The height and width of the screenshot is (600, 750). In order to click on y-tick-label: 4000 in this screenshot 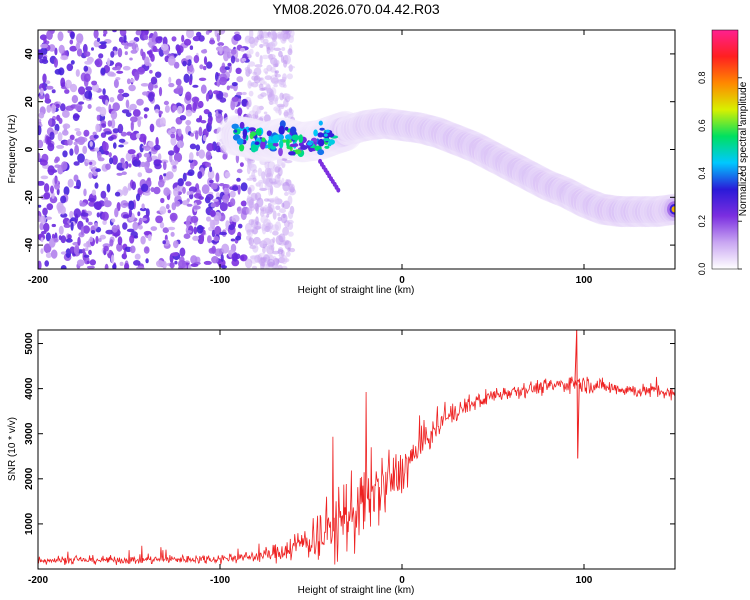, I will do `click(29, 388)`.